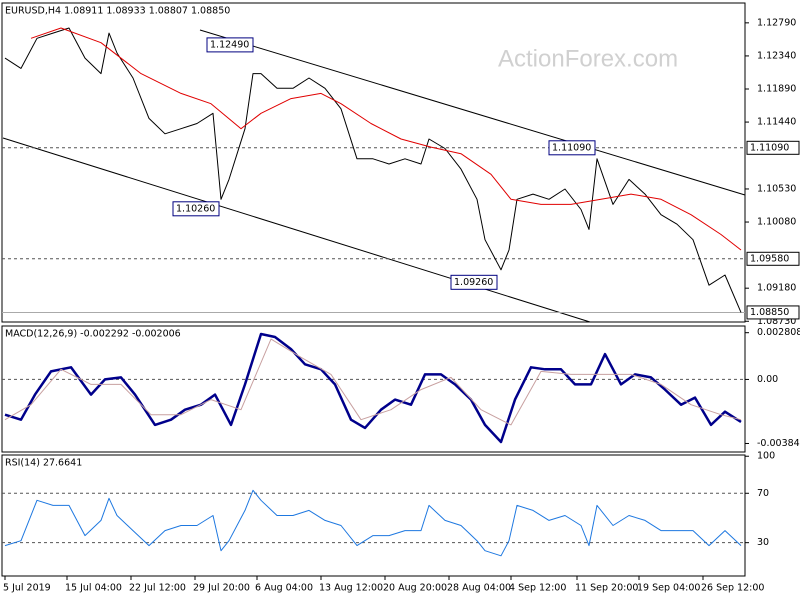  I want to click on current-price-box, so click(773, 312).